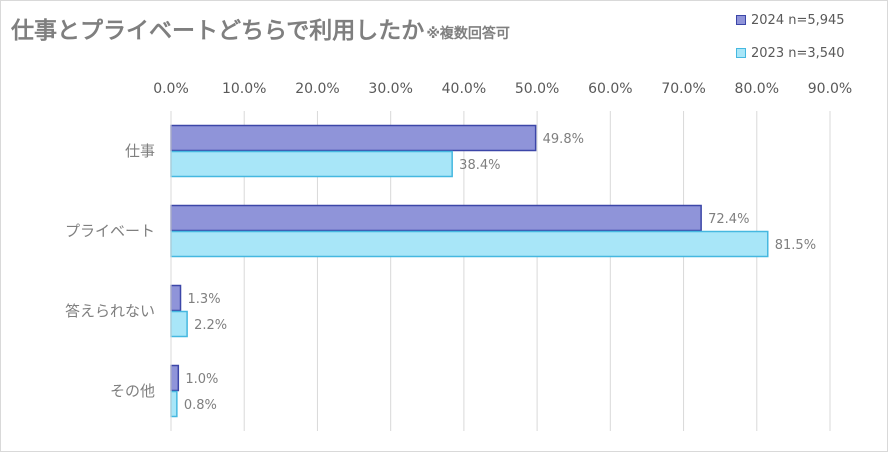  What do you see at coordinates (757, 89) in the screenshot?
I see `x-tick-label: 80.0%` at bounding box center [757, 89].